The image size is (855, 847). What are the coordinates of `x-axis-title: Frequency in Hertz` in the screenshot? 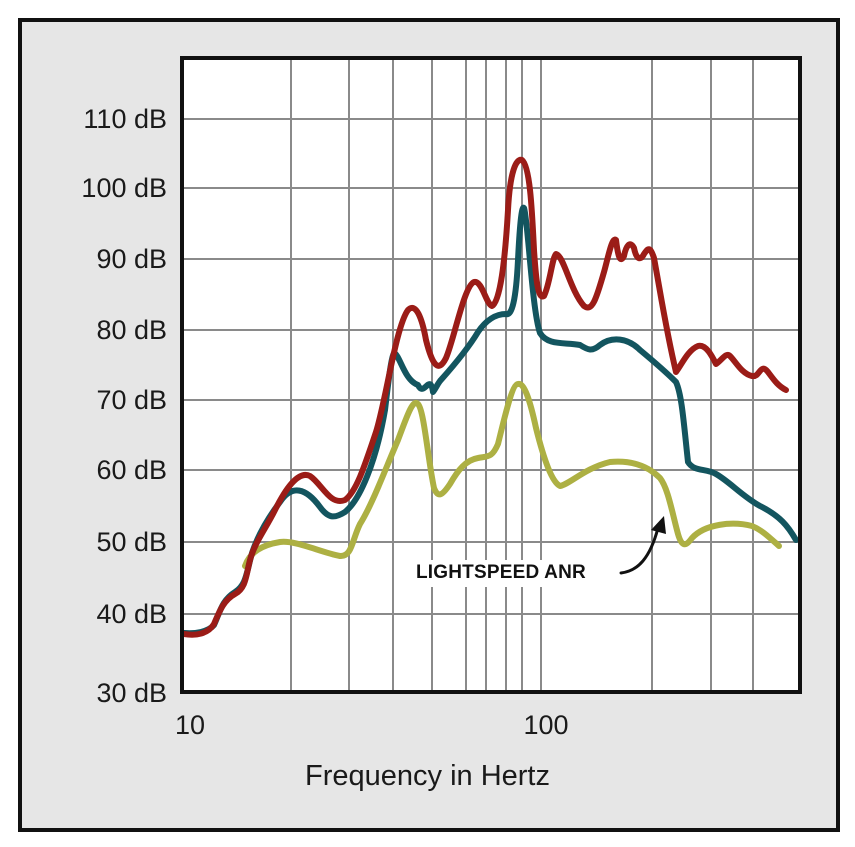 It's located at (427, 776).